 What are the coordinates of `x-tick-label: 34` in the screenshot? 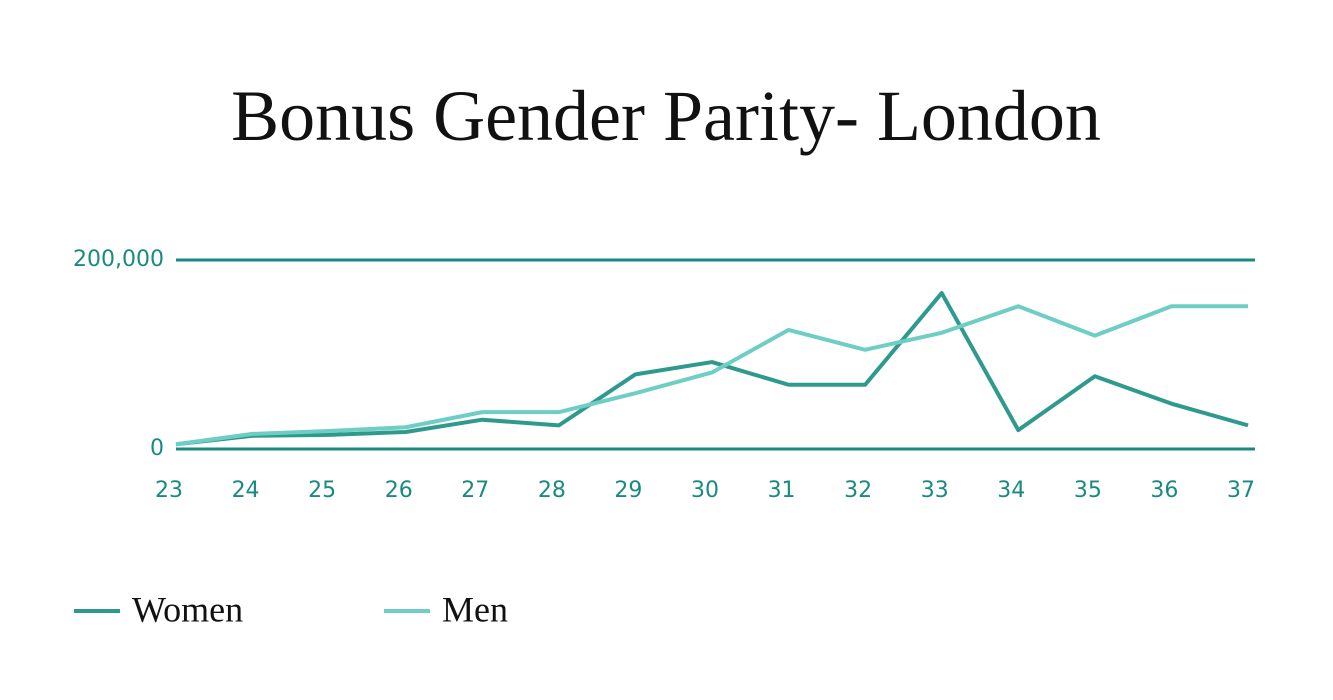 It's located at (1011, 490).